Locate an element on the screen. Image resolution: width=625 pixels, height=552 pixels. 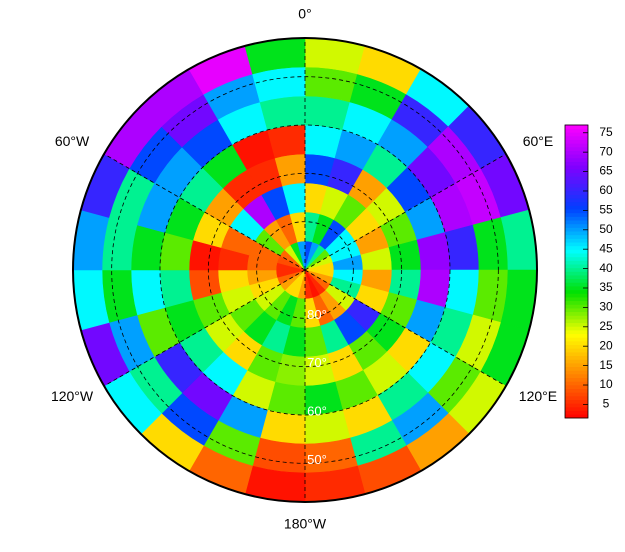
colorbar-frame is located at coordinates (576, 271).